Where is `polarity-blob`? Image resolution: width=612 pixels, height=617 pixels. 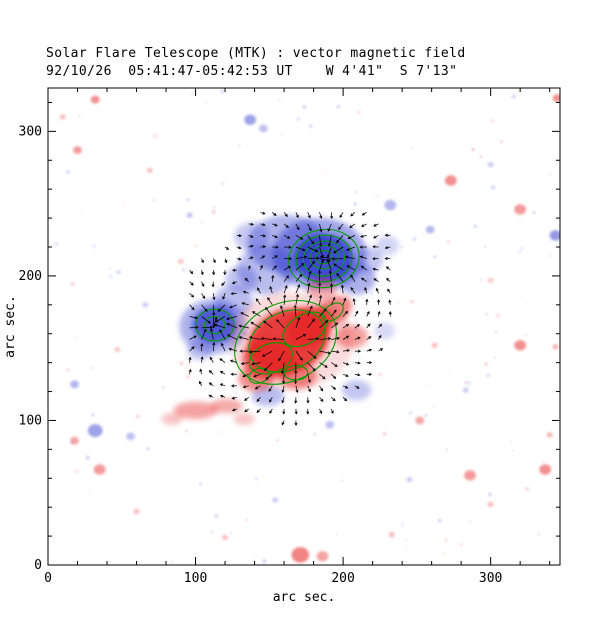 polarity-blob is located at coordinates (195, 410).